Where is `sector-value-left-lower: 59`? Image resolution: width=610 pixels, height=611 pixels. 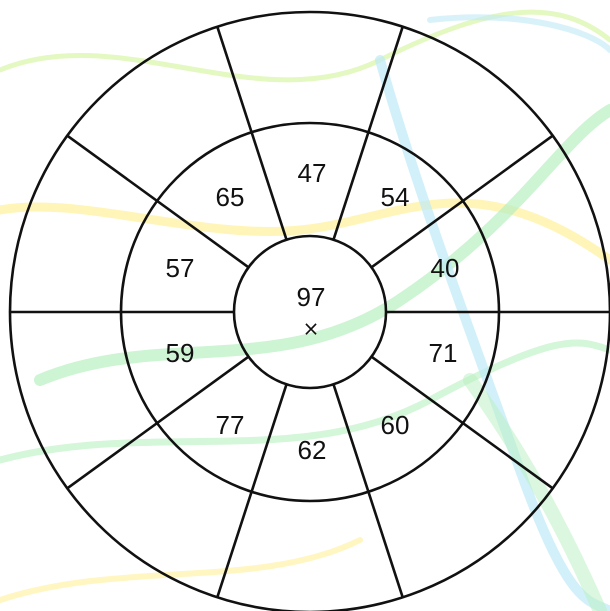
sector-value-left-lower: 59 is located at coordinates (180, 353).